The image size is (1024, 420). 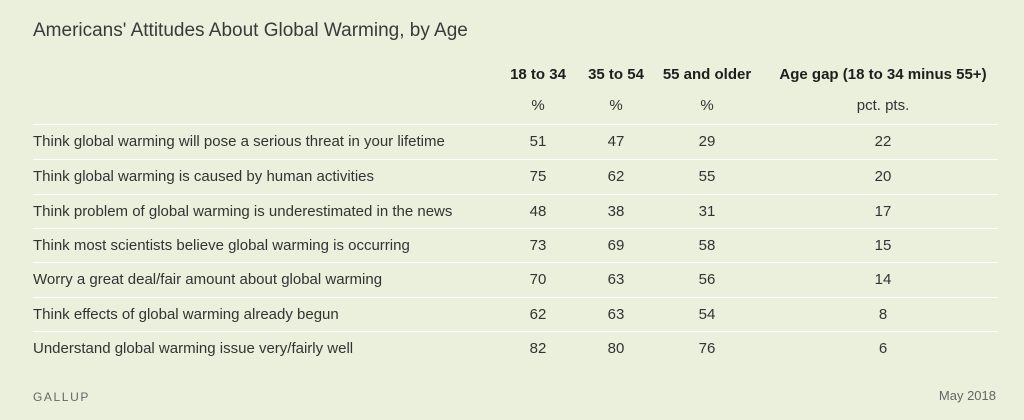 I want to click on column-header-18-to-34: 18 to 34, so click(x=538, y=74).